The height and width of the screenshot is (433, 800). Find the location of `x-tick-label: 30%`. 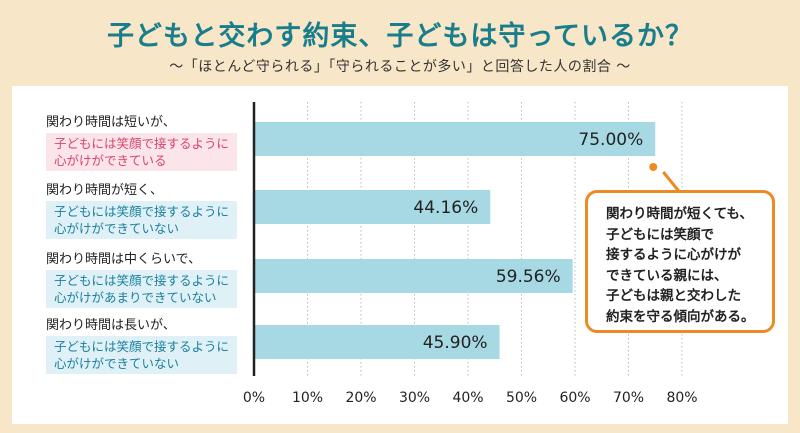

x-tick-label: 30% is located at coordinates (414, 398).